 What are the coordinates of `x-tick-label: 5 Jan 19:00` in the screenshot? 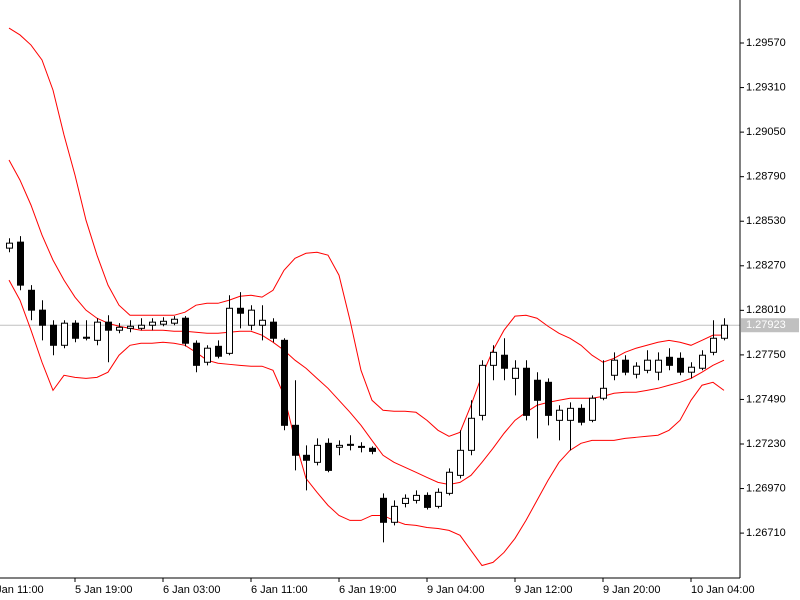 It's located at (104, 590).